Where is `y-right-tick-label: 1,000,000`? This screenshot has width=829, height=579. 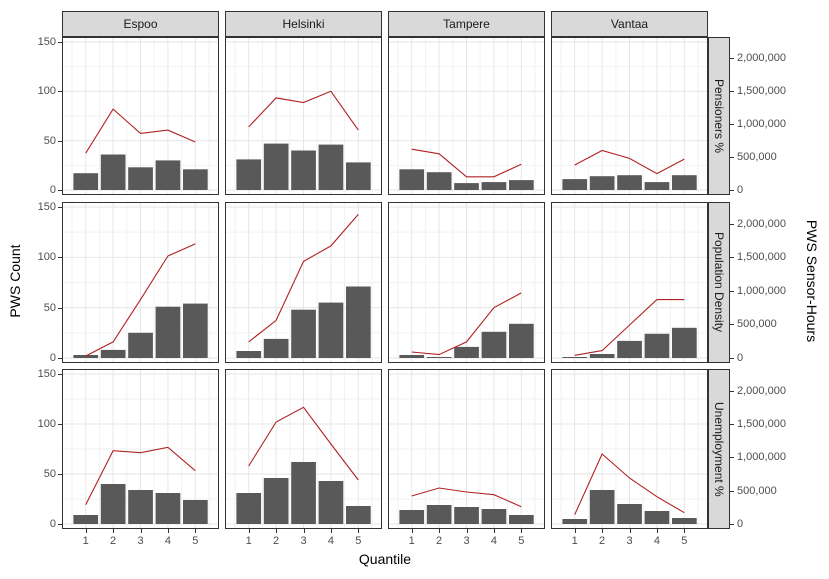
y-right-tick-label: 1,000,000 is located at coordinates (761, 124).